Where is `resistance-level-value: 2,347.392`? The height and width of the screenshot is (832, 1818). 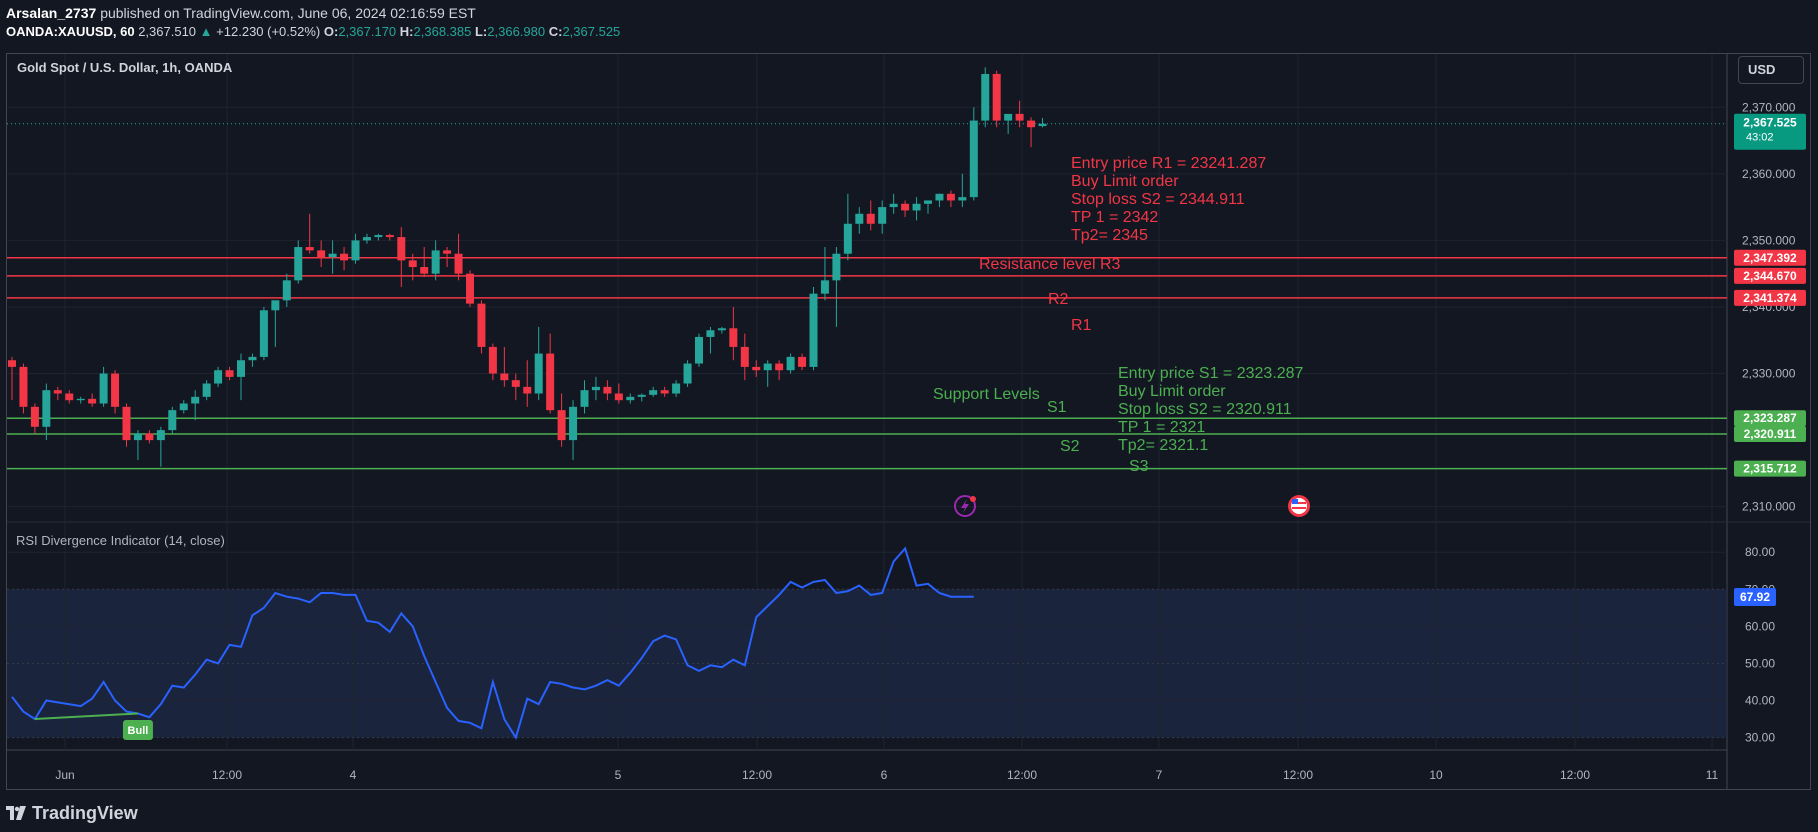 resistance-level-value: 2,347.392 is located at coordinates (1770, 258).